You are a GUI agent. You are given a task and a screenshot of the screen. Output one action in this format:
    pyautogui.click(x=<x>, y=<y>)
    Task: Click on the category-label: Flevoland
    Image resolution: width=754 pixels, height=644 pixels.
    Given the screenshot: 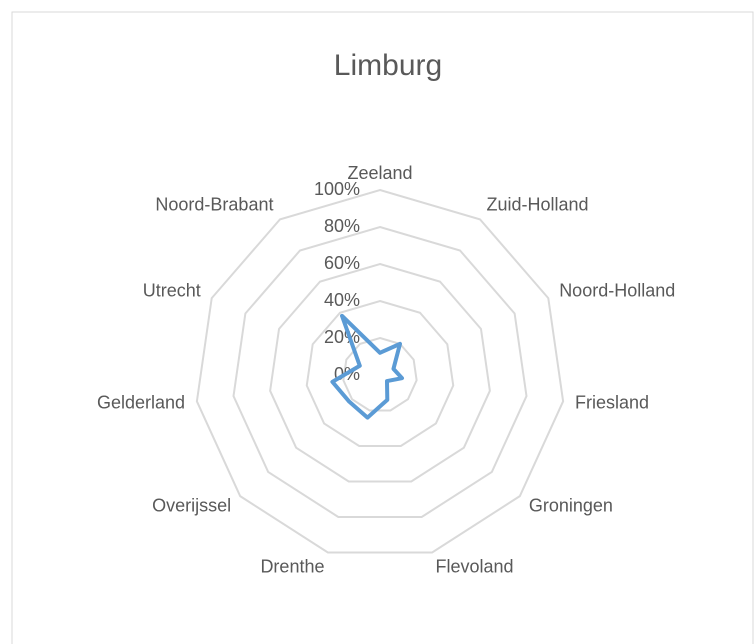 What is the action you would take?
    pyautogui.click(x=475, y=567)
    